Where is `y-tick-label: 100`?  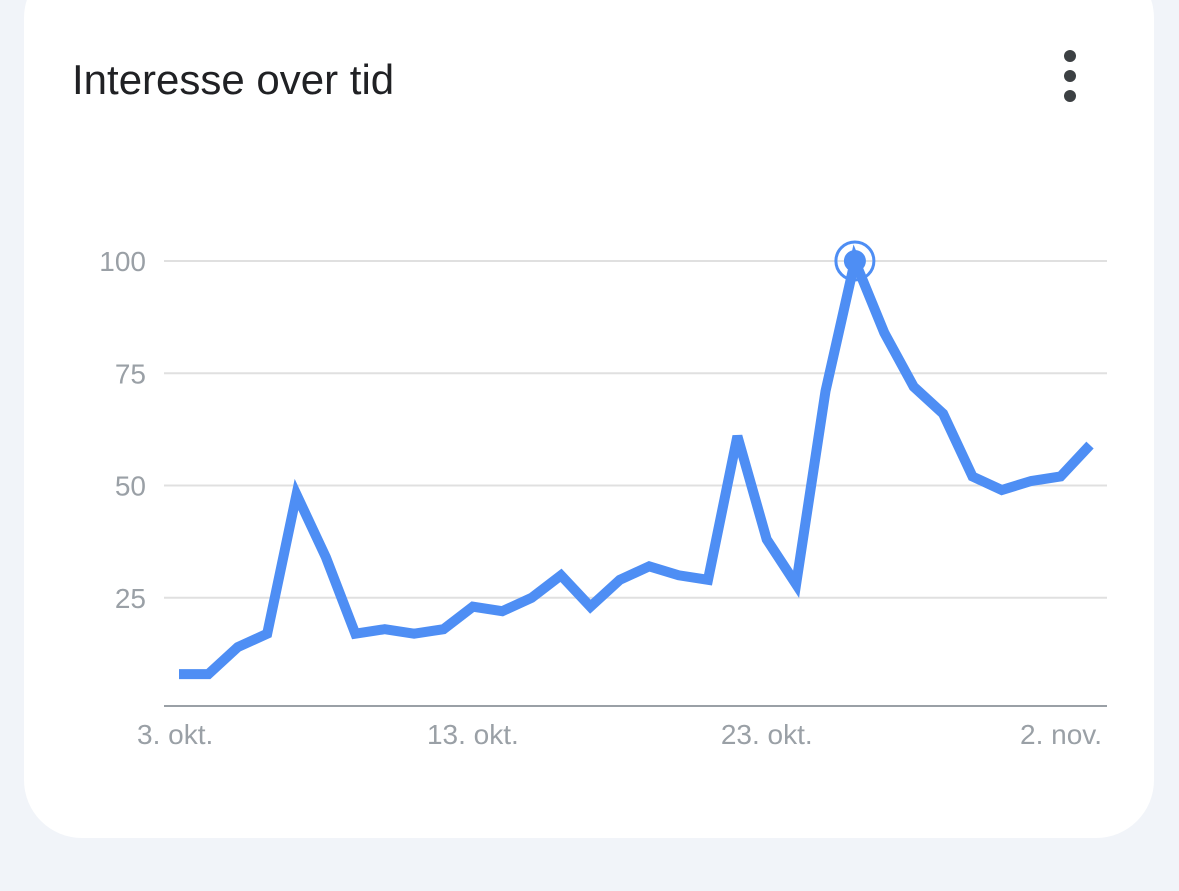 y-tick-label: 100 is located at coordinates (122, 261).